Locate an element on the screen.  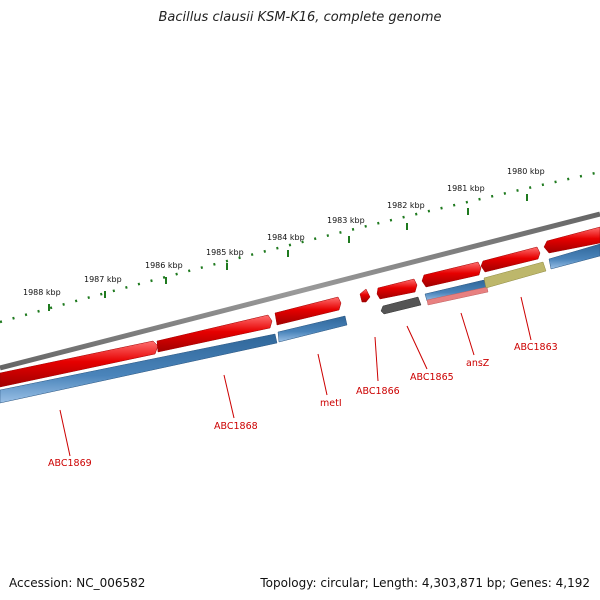
gene-label: ABC1869 is located at coordinates (70, 463).